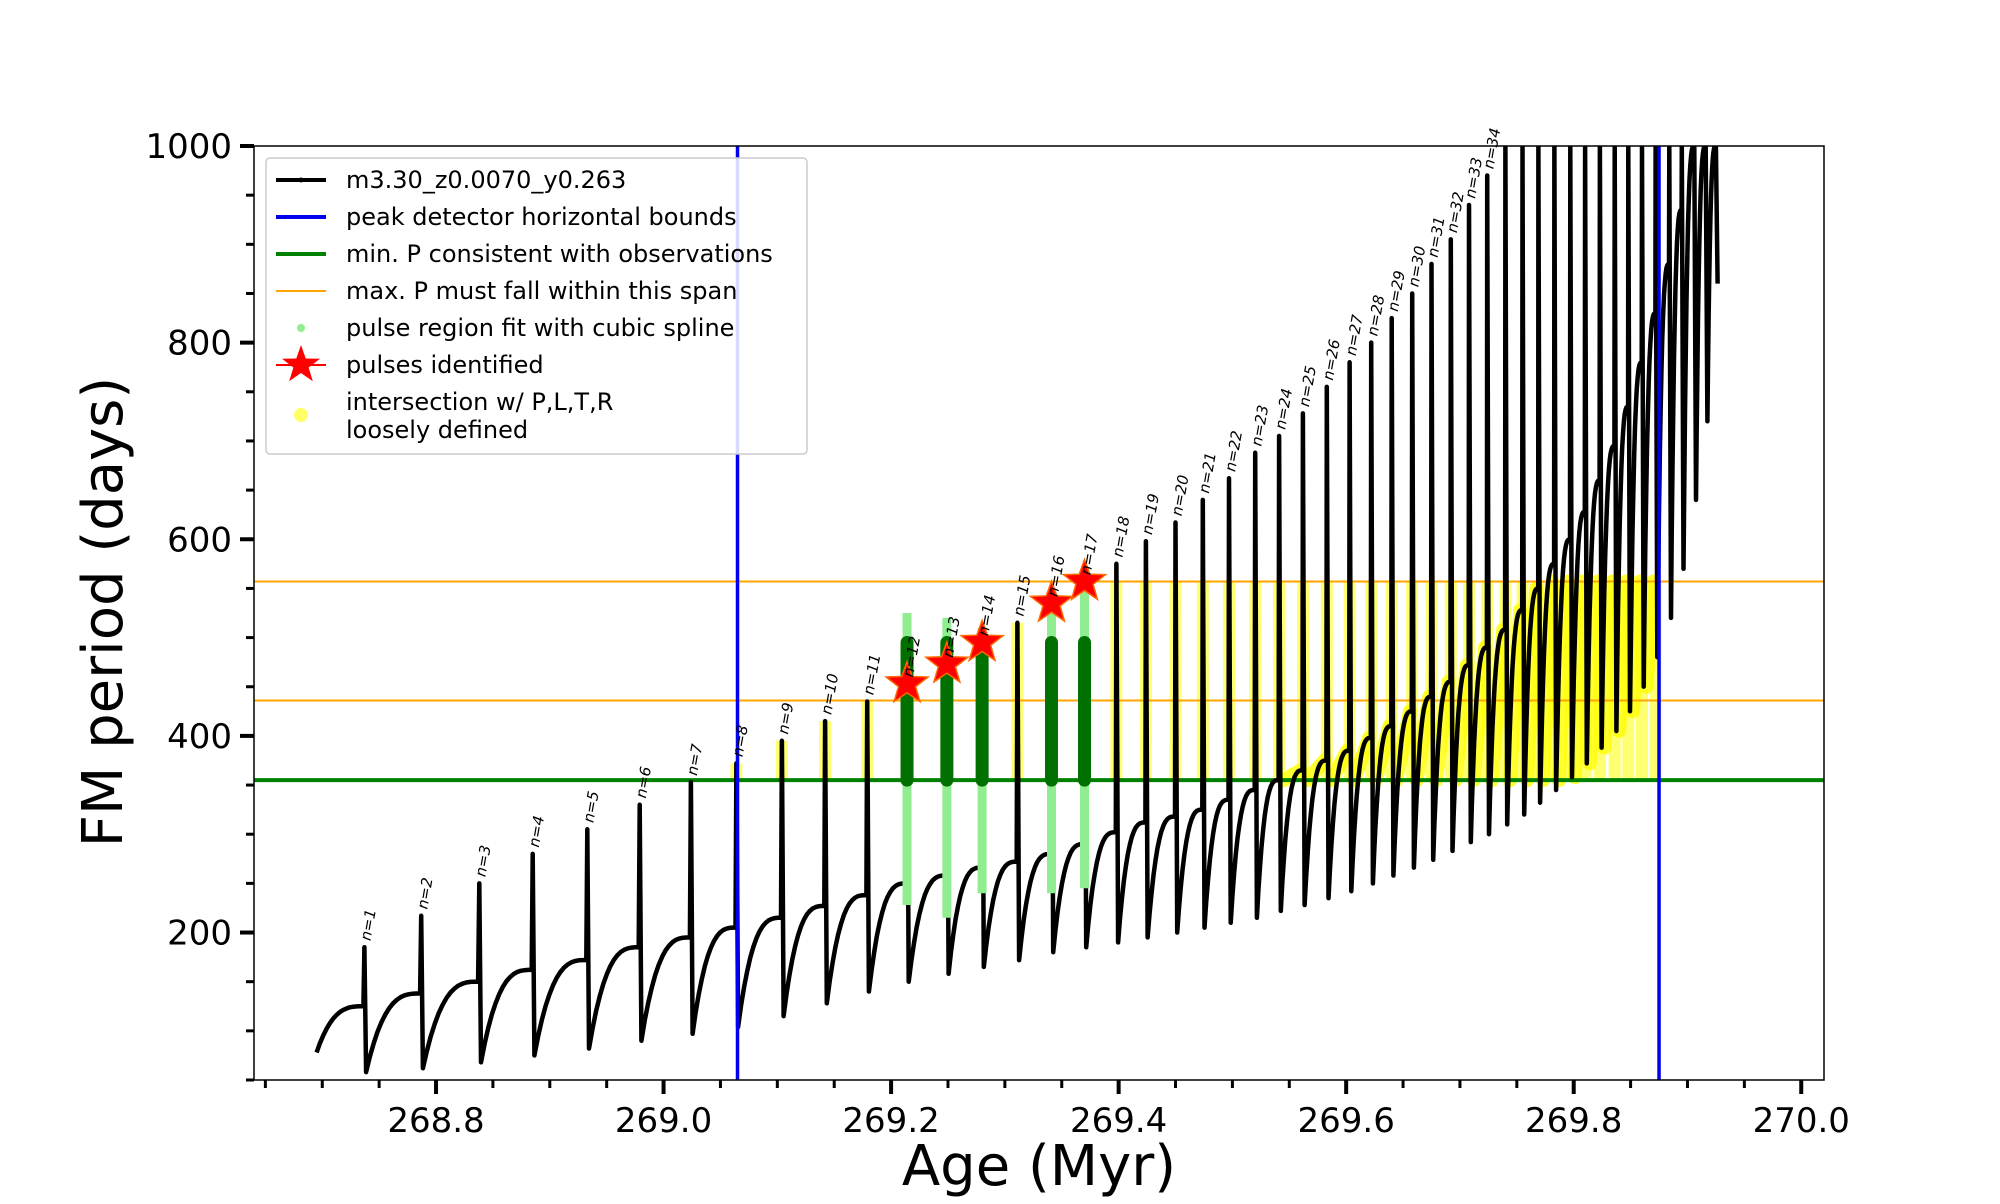 The width and height of the screenshot is (2000, 1204). Describe the element at coordinates (890, 1121) in the screenshot. I see `x-tick-label: 269.2` at that location.